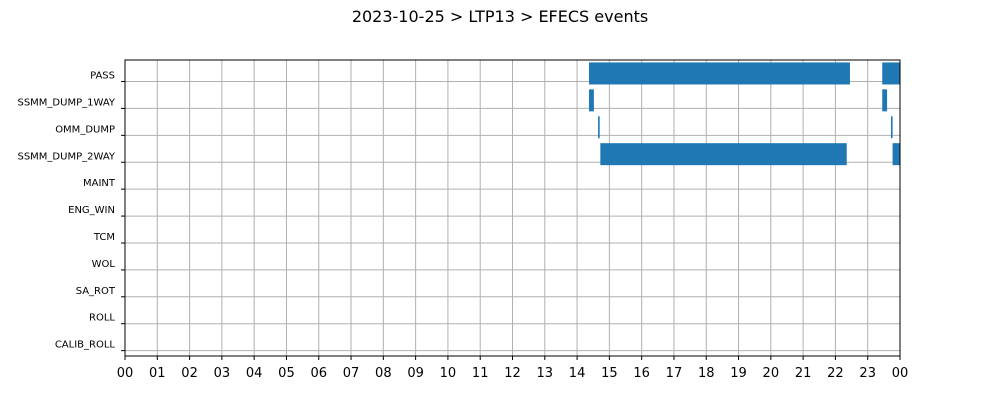 Image resolution: width=1000 pixels, height=400 pixels. What do you see at coordinates (609, 373) in the screenshot?
I see `x-tick-label: 15` at bounding box center [609, 373].